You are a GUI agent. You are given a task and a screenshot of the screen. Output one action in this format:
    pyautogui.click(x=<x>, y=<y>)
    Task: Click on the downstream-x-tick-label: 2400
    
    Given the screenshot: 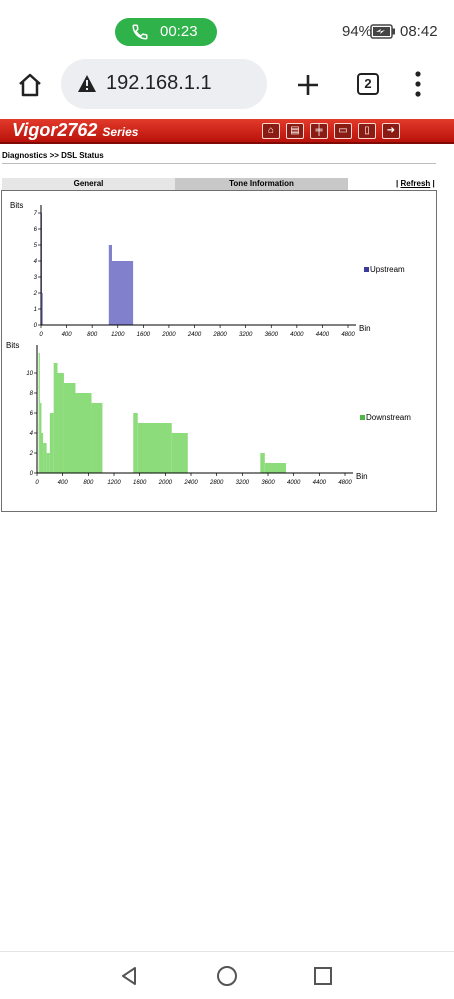 What is the action you would take?
    pyautogui.click(x=190, y=483)
    